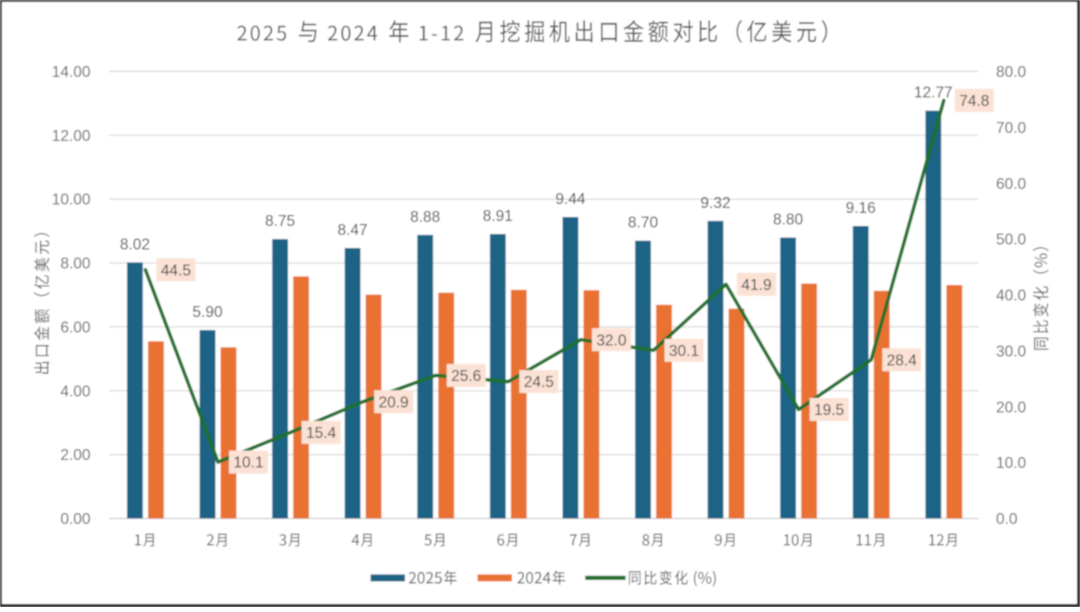 This screenshot has width=1080, height=612. Describe the element at coordinates (425, 217) in the screenshot. I see `svg-text: 8.88` at that location.